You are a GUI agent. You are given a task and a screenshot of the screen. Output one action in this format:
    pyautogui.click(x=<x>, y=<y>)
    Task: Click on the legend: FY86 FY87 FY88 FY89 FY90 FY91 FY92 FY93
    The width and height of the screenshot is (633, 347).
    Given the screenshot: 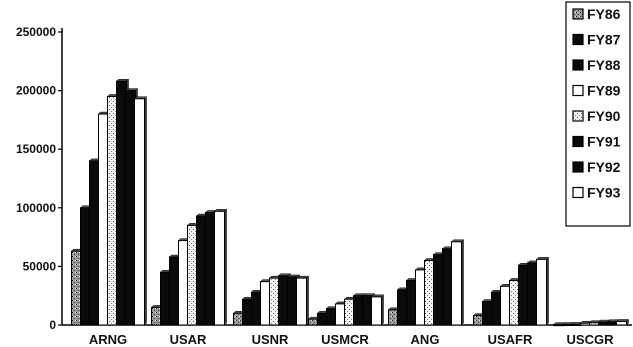 What is the action you would take?
    pyautogui.click(x=598, y=114)
    